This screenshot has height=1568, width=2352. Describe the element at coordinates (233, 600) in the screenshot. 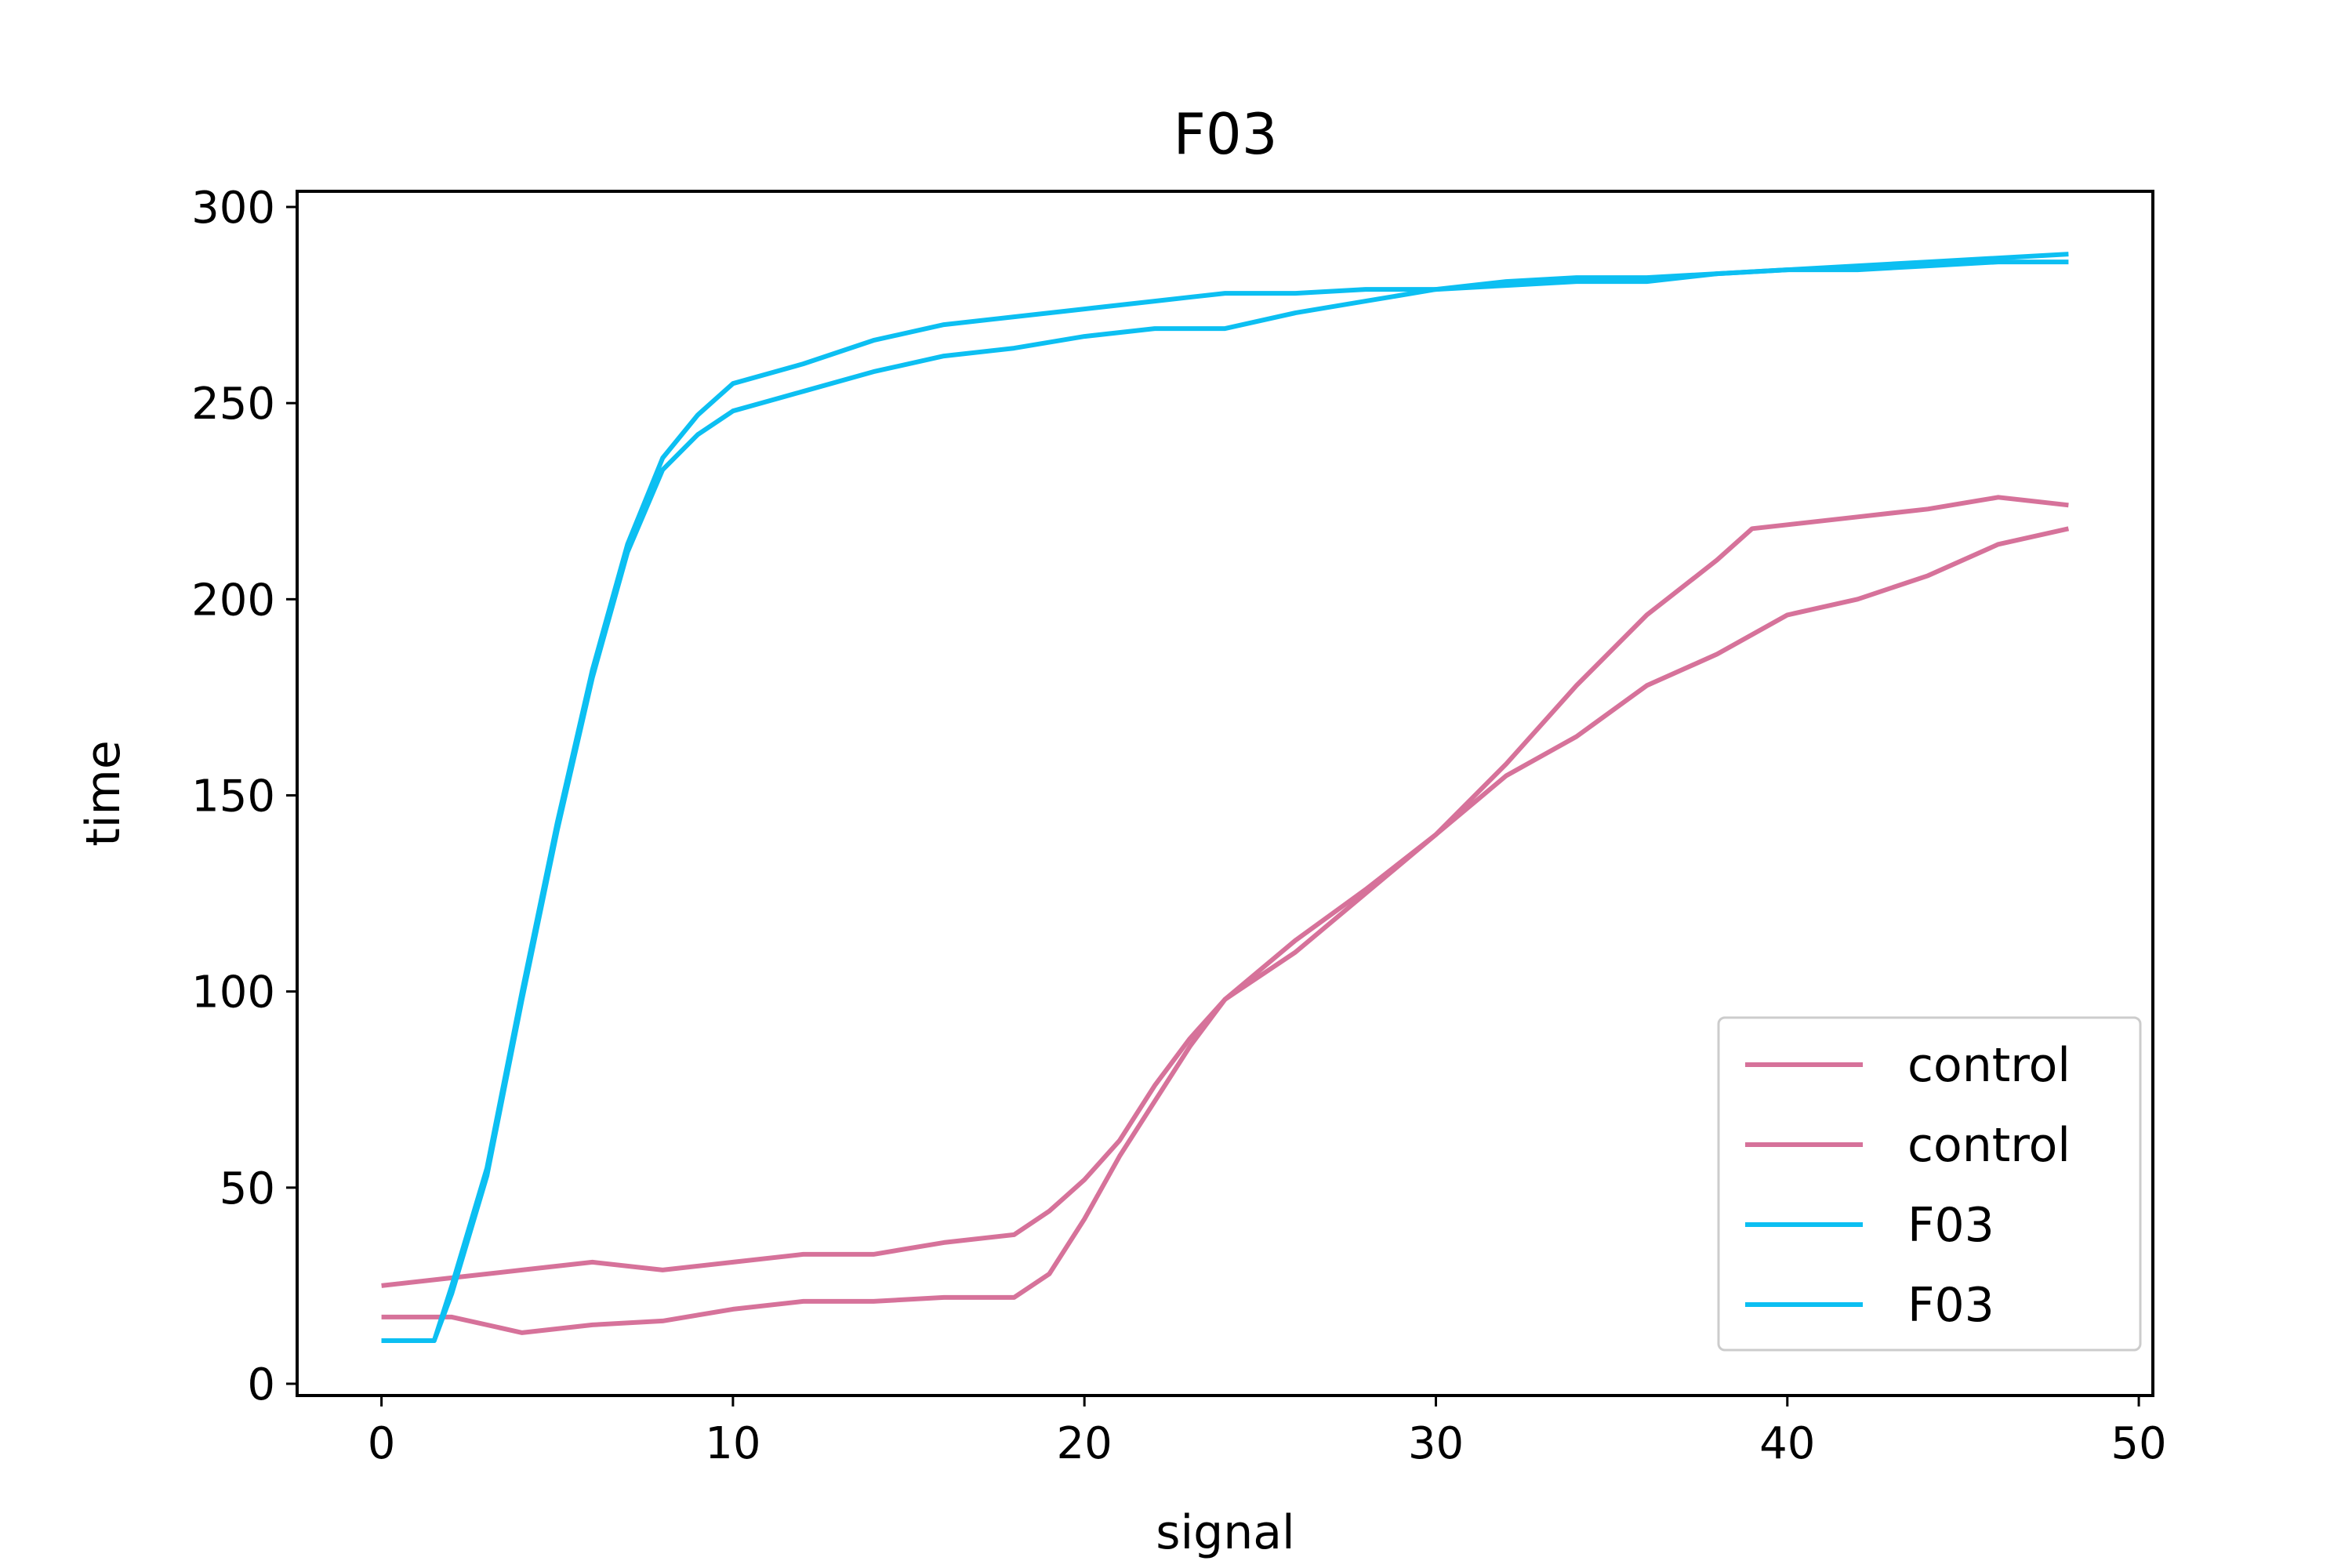

I see `y-tick-label: 200` at that location.